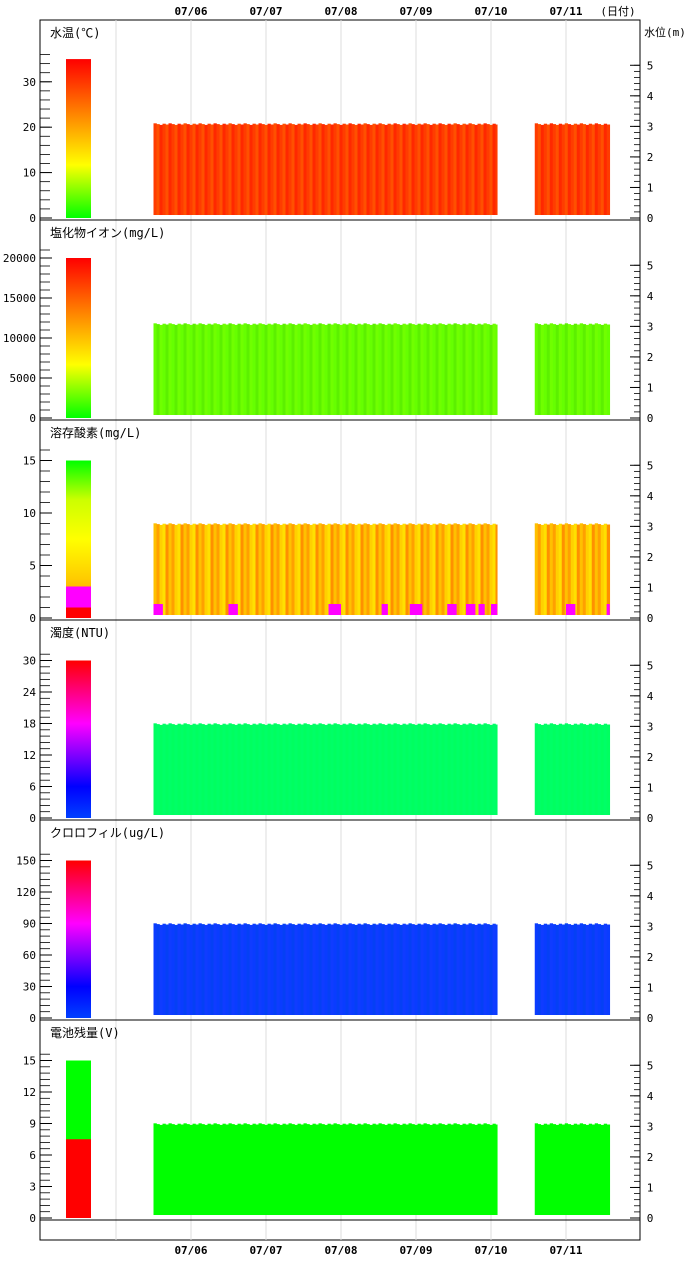 This screenshot has width=700, height=1264. Describe the element at coordinates (19, 258) in the screenshot. I see `left-tick-label: 20000` at that location.